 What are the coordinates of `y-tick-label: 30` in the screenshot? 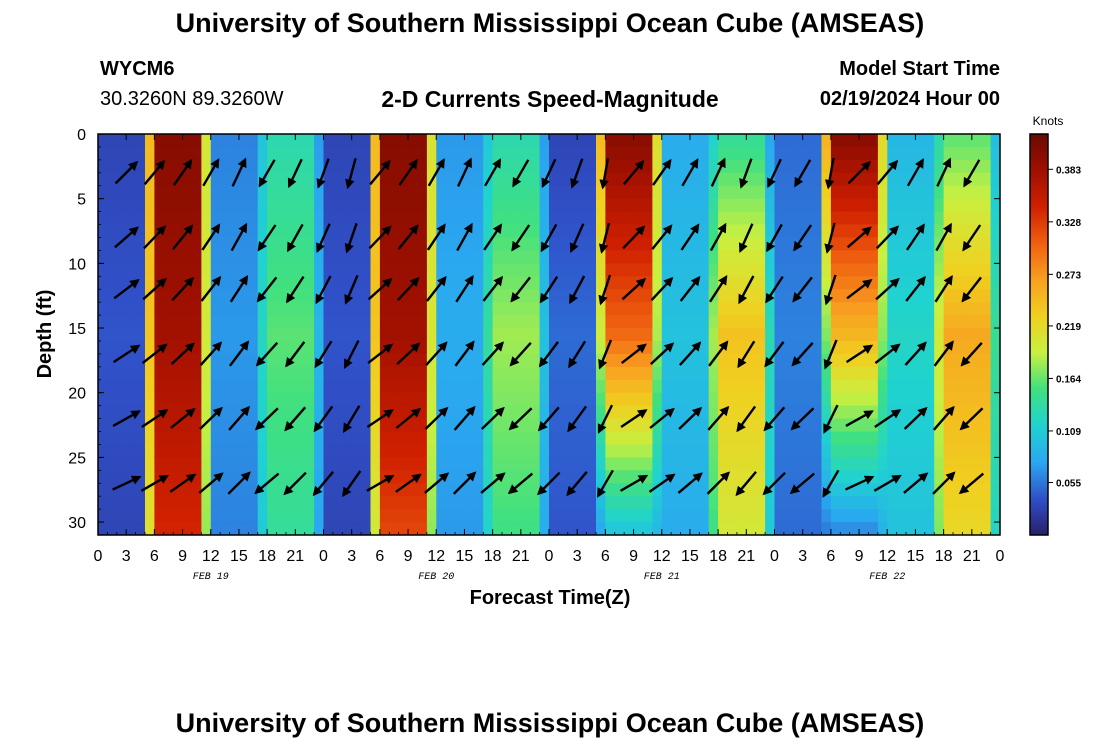 It's located at (77, 523).